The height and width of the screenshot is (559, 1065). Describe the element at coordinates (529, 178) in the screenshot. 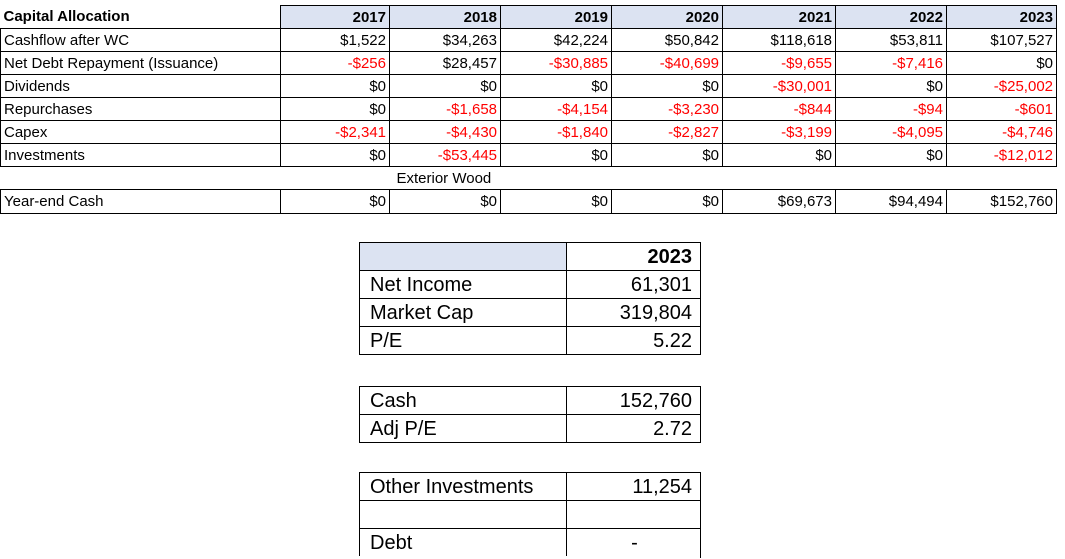

I see `note-row: Exterior Wood` at that location.